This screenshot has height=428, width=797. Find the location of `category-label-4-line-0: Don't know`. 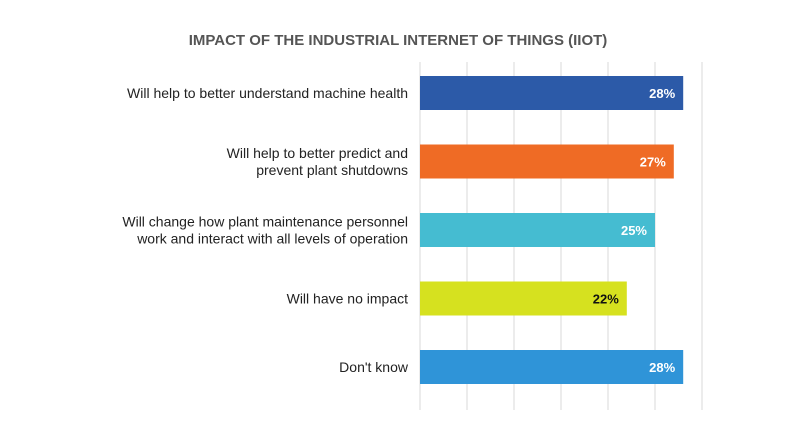

category-label-4-line-0: Don't know is located at coordinates (374, 367).